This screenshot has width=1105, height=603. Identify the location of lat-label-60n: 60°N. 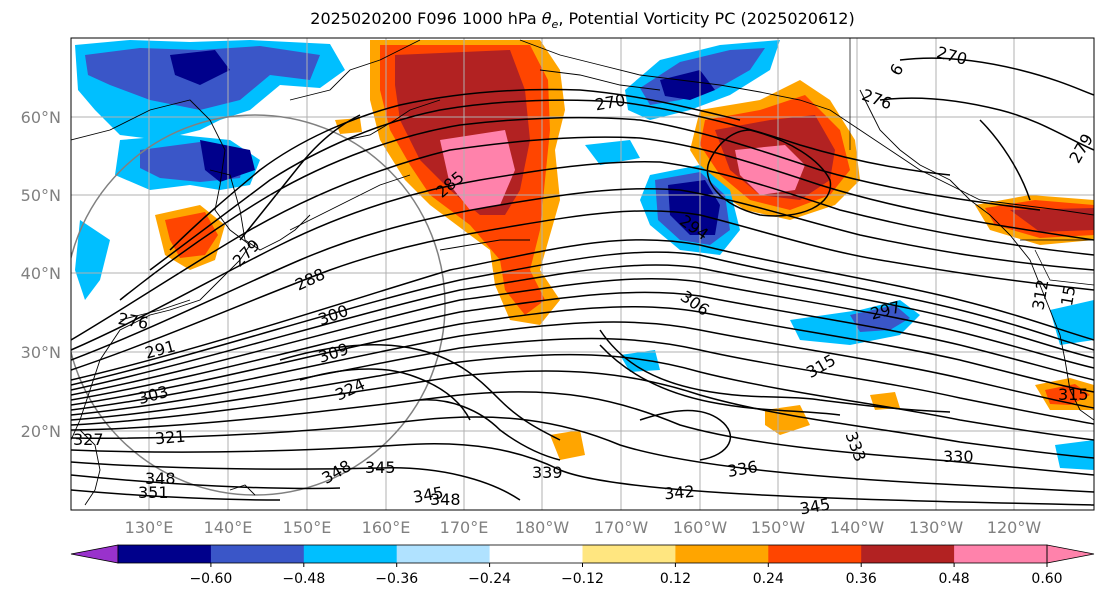
(41, 117).